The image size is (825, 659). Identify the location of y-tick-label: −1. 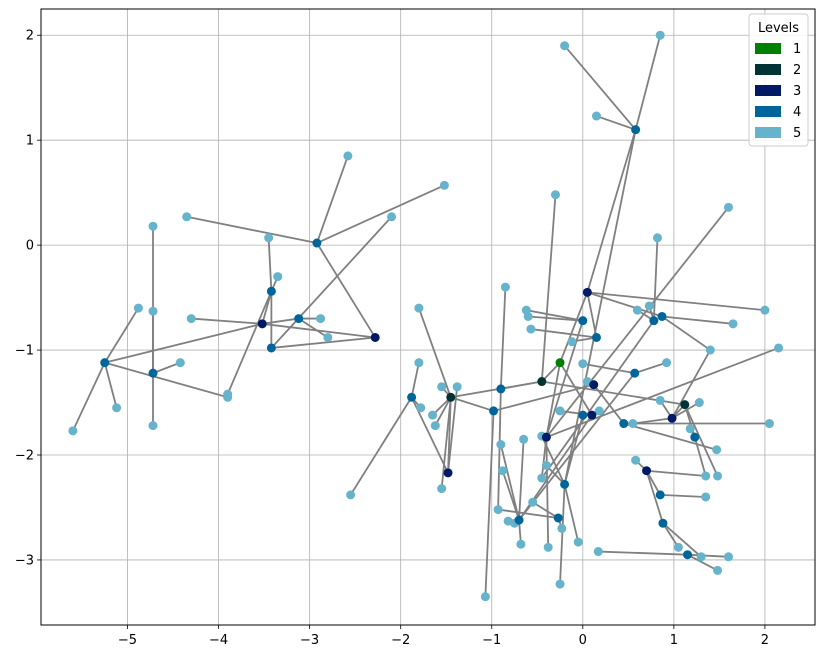
(24, 351).